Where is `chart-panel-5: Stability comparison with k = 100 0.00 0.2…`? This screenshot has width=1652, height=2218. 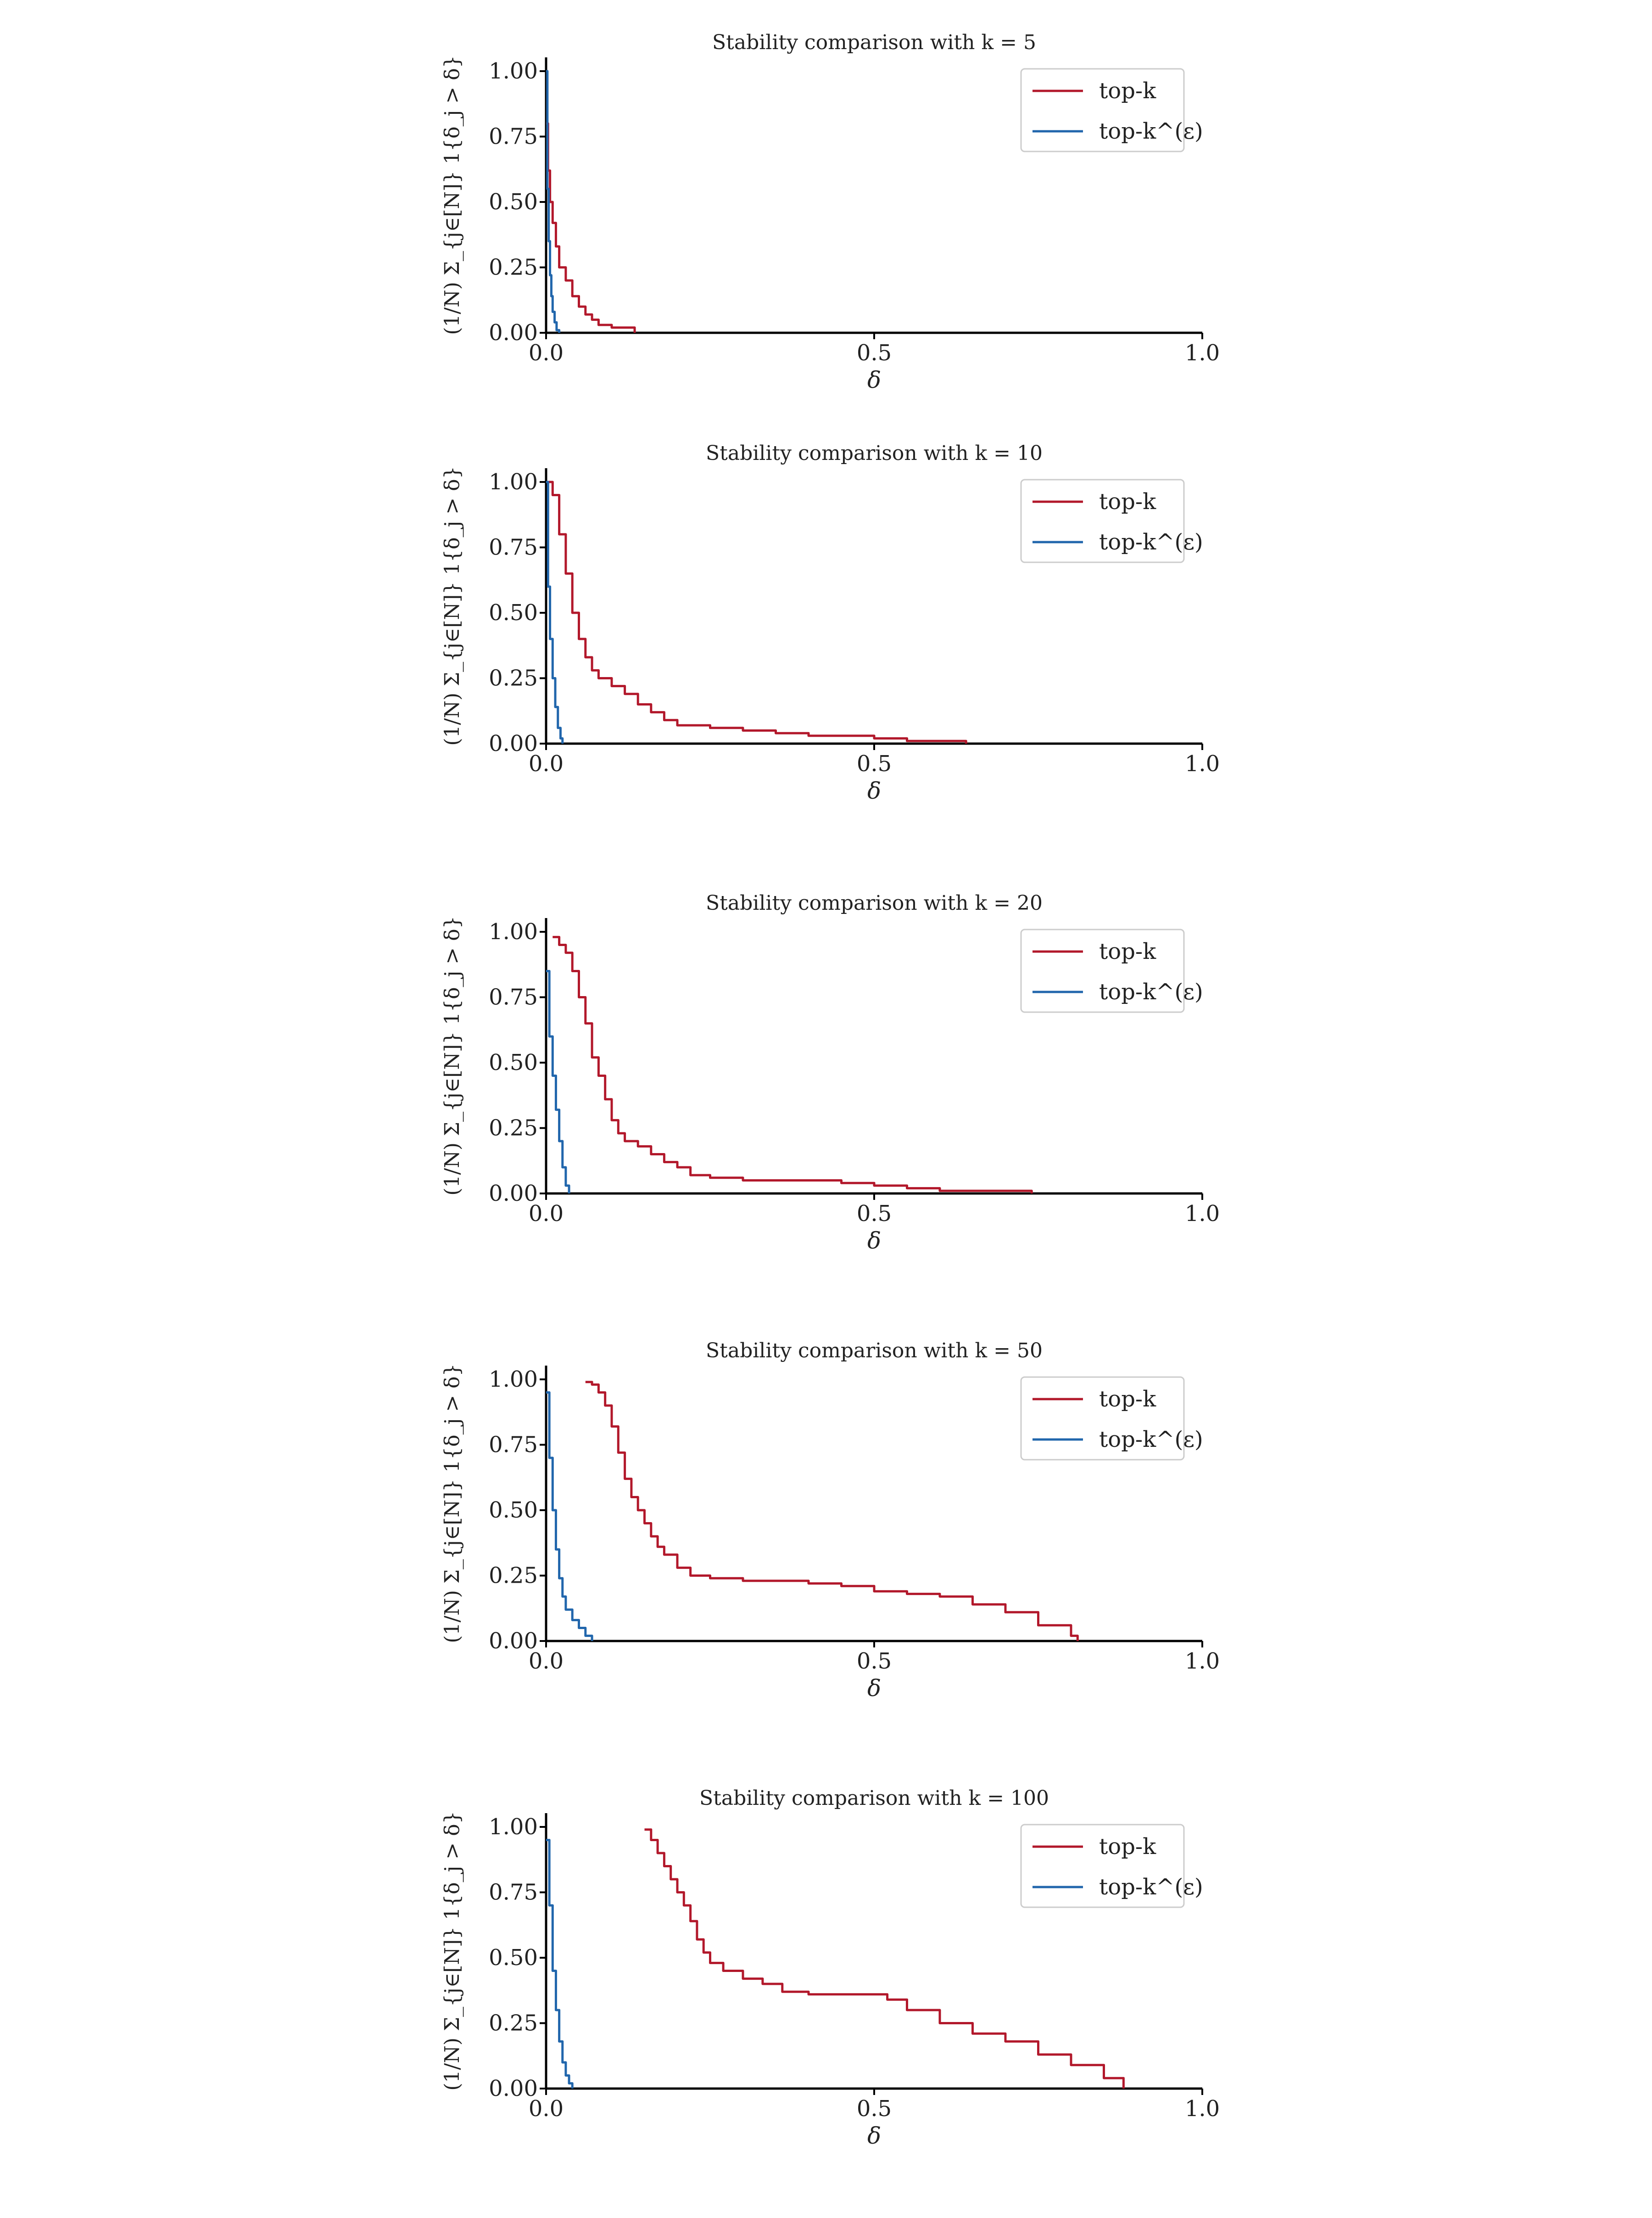
chart-panel-5: Stability comparison with k = 100 0.00 0.2… is located at coordinates (831, 1968).